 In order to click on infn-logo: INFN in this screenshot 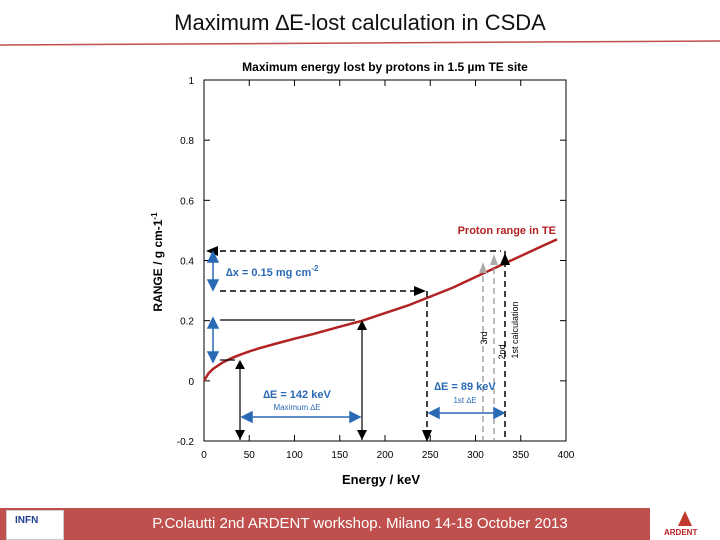, I will do `click(35, 525)`.